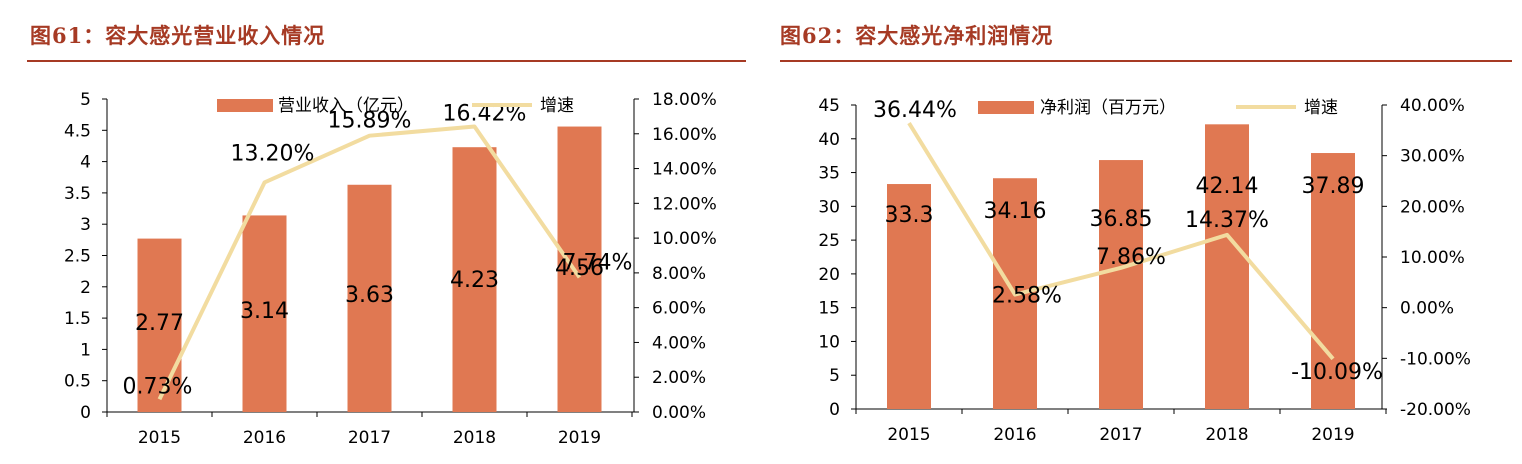 The image size is (1522, 464). I want to click on growth-line, so click(1121, 241).